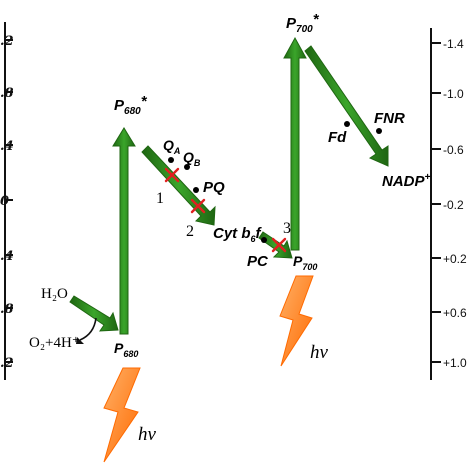 This screenshot has width=474, height=474. I want to click on p700-label: P700, so click(305, 262).